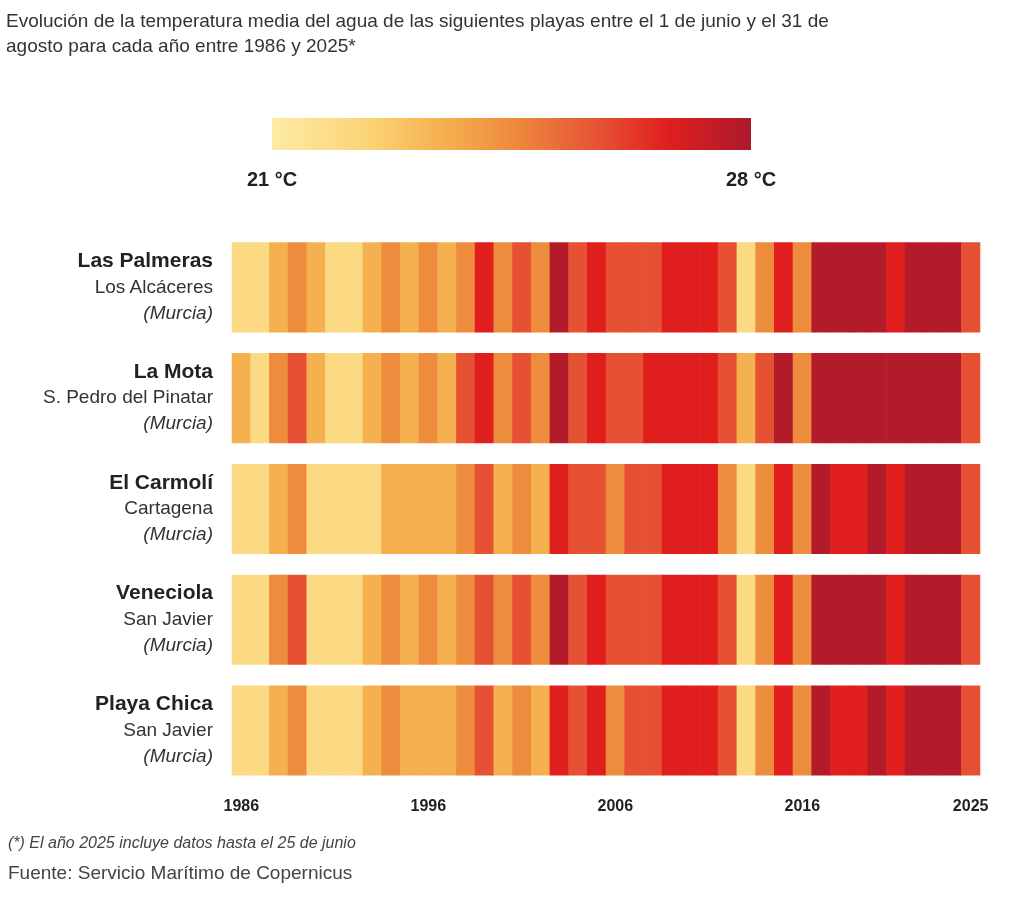 This screenshot has height=911, width=1024. Describe the element at coordinates (180, 873) in the screenshot. I see `source-note: Fuente: Servicio Marítimo de Copernicus` at that location.